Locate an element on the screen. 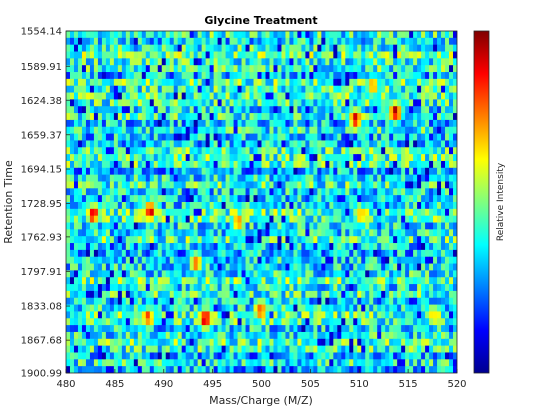 The image size is (560, 420). y-tick-label: 1694.15 is located at coordinates (41, 170).